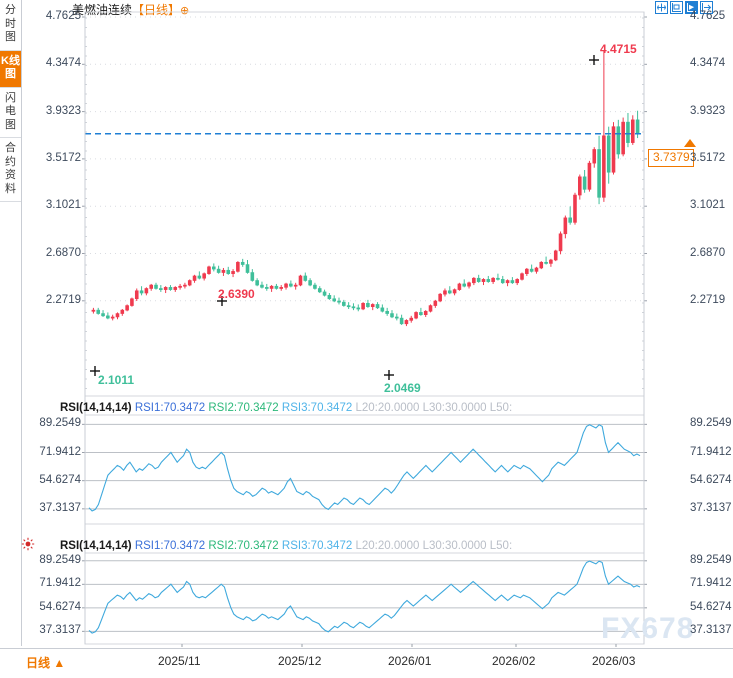  I want to click on date-axis-label: 2025/11, so click(179, 661).